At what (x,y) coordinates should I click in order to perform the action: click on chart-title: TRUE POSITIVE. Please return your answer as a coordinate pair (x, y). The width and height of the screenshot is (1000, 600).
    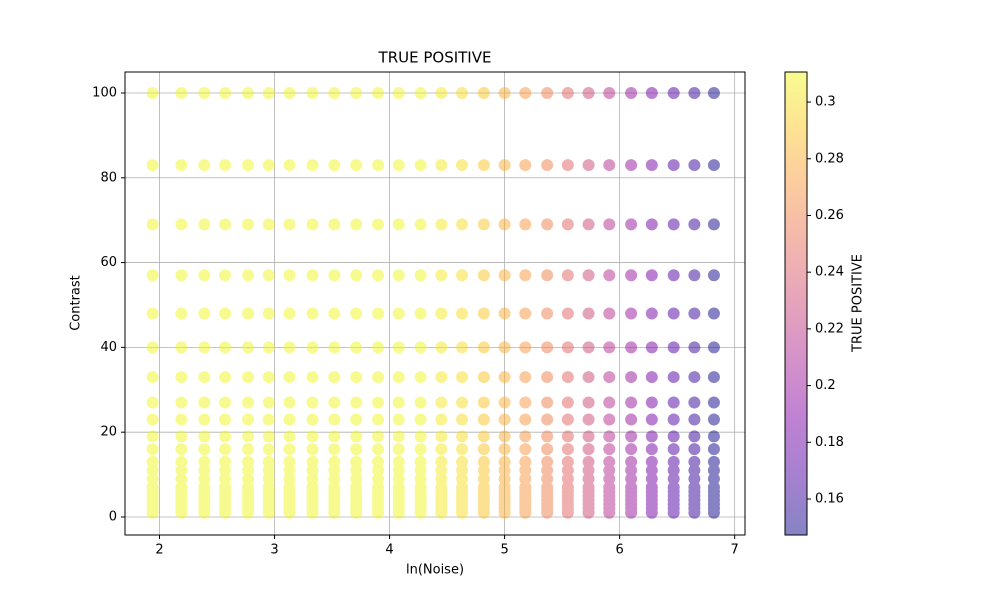
    Looking at the image, I should click on (435, 58).